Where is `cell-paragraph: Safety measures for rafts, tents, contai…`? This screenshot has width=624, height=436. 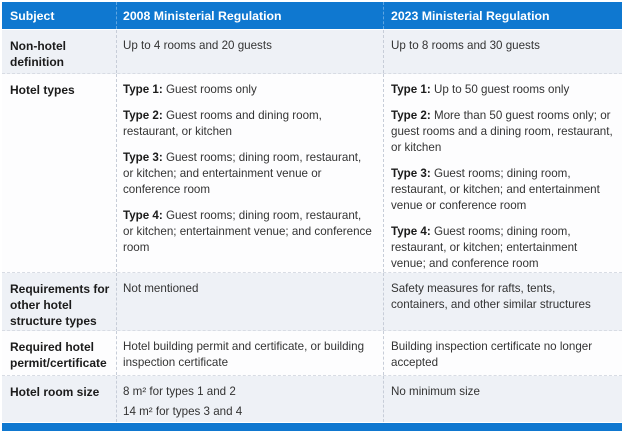 cell-paragraph: Safety measures for rafts, tents, contai… is located at coordinates (491, 296).